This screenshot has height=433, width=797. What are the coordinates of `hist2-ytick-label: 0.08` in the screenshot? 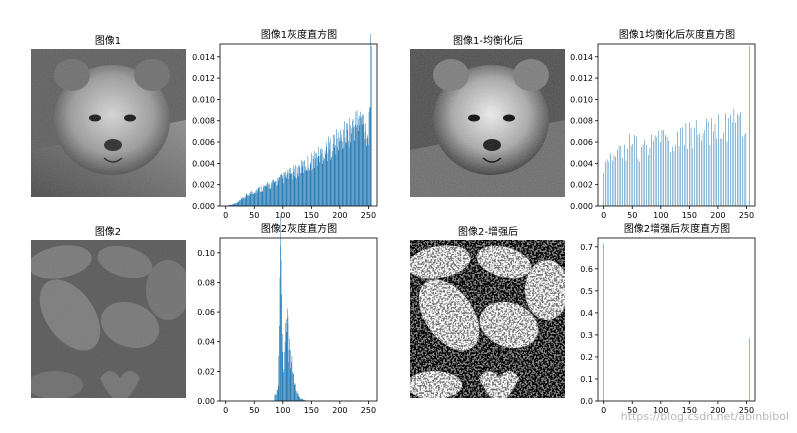 It's located at (206, 282).